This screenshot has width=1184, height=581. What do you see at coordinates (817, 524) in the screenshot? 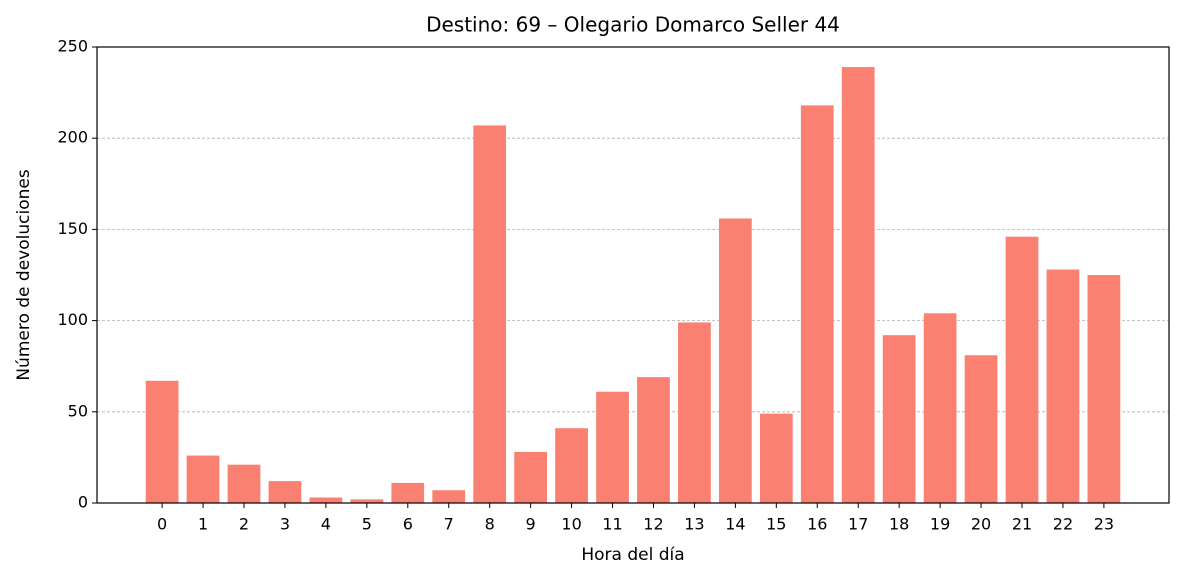
I see `x-tick-label: 16` at bounding box center [817, 524].